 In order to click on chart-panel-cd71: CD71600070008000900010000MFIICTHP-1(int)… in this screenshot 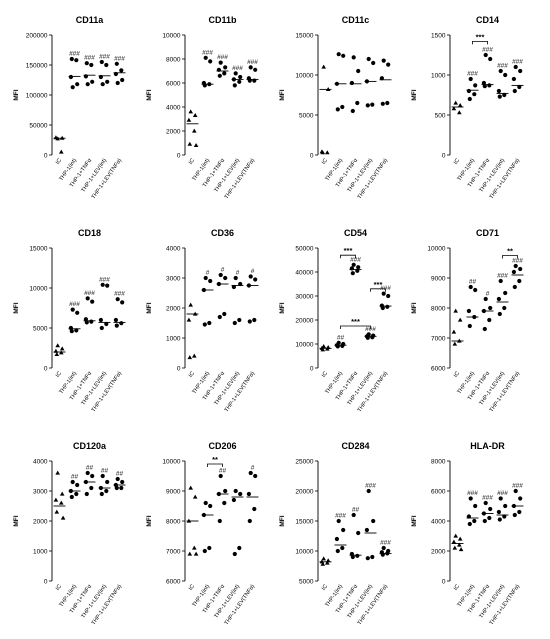, I will do `click(467, 320)`.